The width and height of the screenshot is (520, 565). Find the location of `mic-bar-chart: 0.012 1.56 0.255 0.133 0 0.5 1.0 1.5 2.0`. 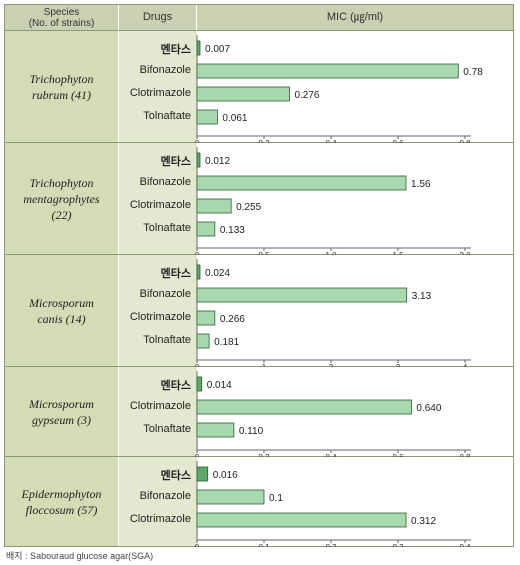

mic-bar-chart: 0.012 1.56 0.255 0.133 0 0.5 1.0 1.5 2.0 is located at coordinates (333, 201).